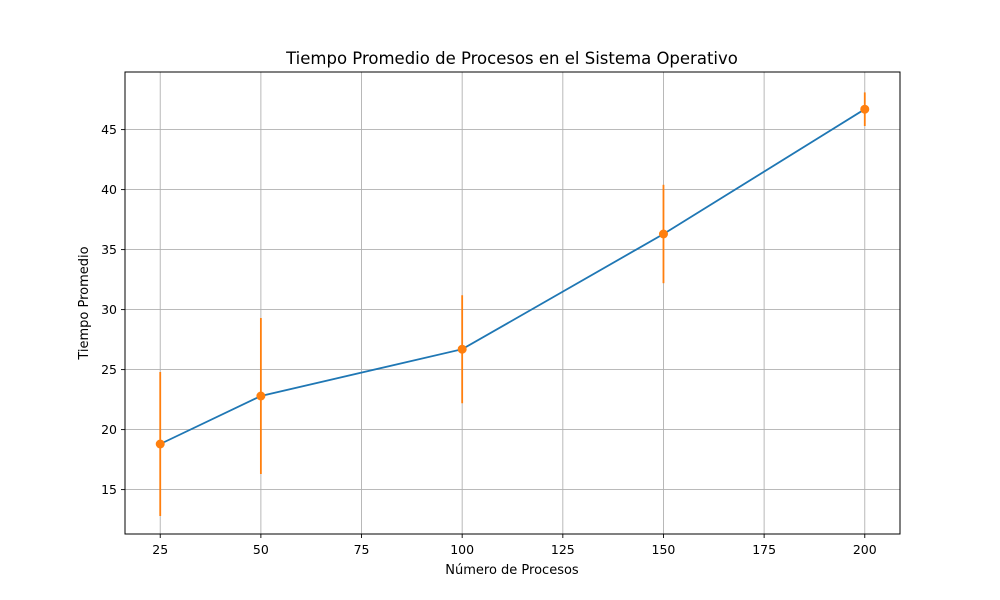  Describe the element at coordinates (462, 549) in the screenshot. I see `x-tick-label: 100` at that location.